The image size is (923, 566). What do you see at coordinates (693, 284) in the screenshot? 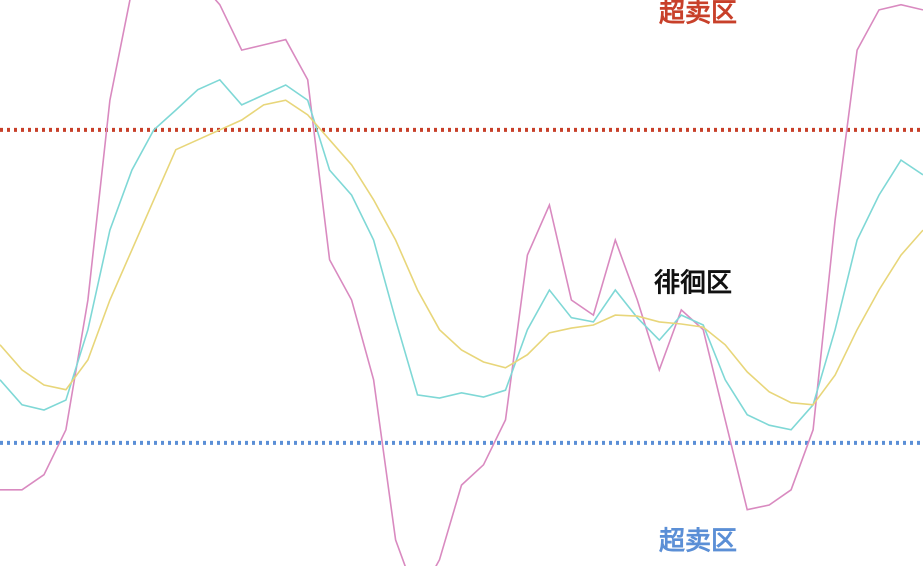
I see `range-label: 徘徊区` at bounding box center [693, 284].